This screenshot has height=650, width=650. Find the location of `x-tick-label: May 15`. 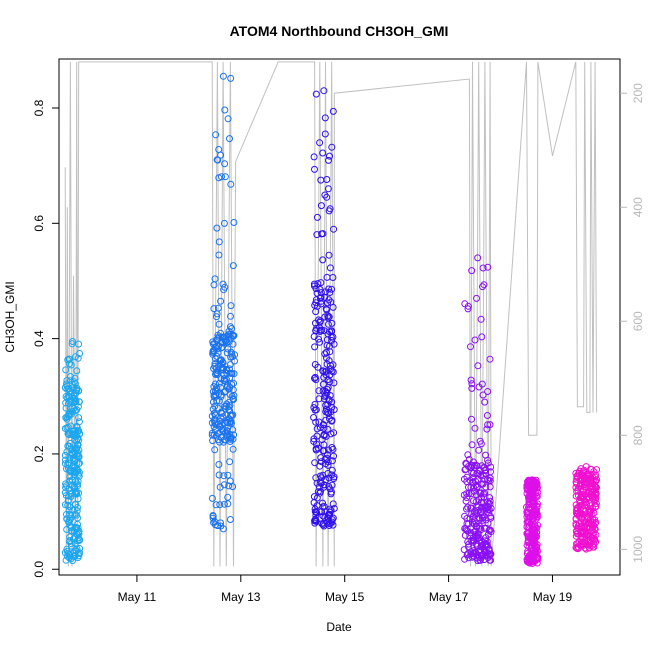

x-tick-label: May 15 is located at coordinates (345, 597).